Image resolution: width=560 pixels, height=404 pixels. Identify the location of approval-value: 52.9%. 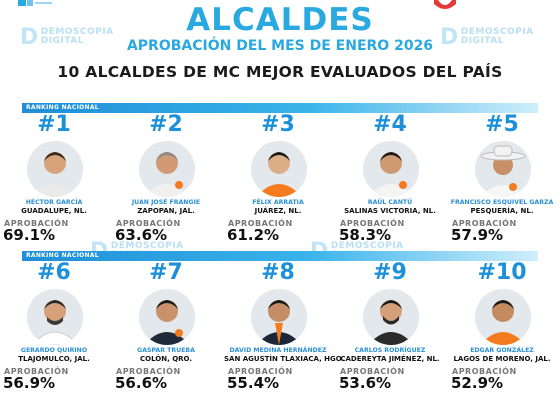
(477, 383).